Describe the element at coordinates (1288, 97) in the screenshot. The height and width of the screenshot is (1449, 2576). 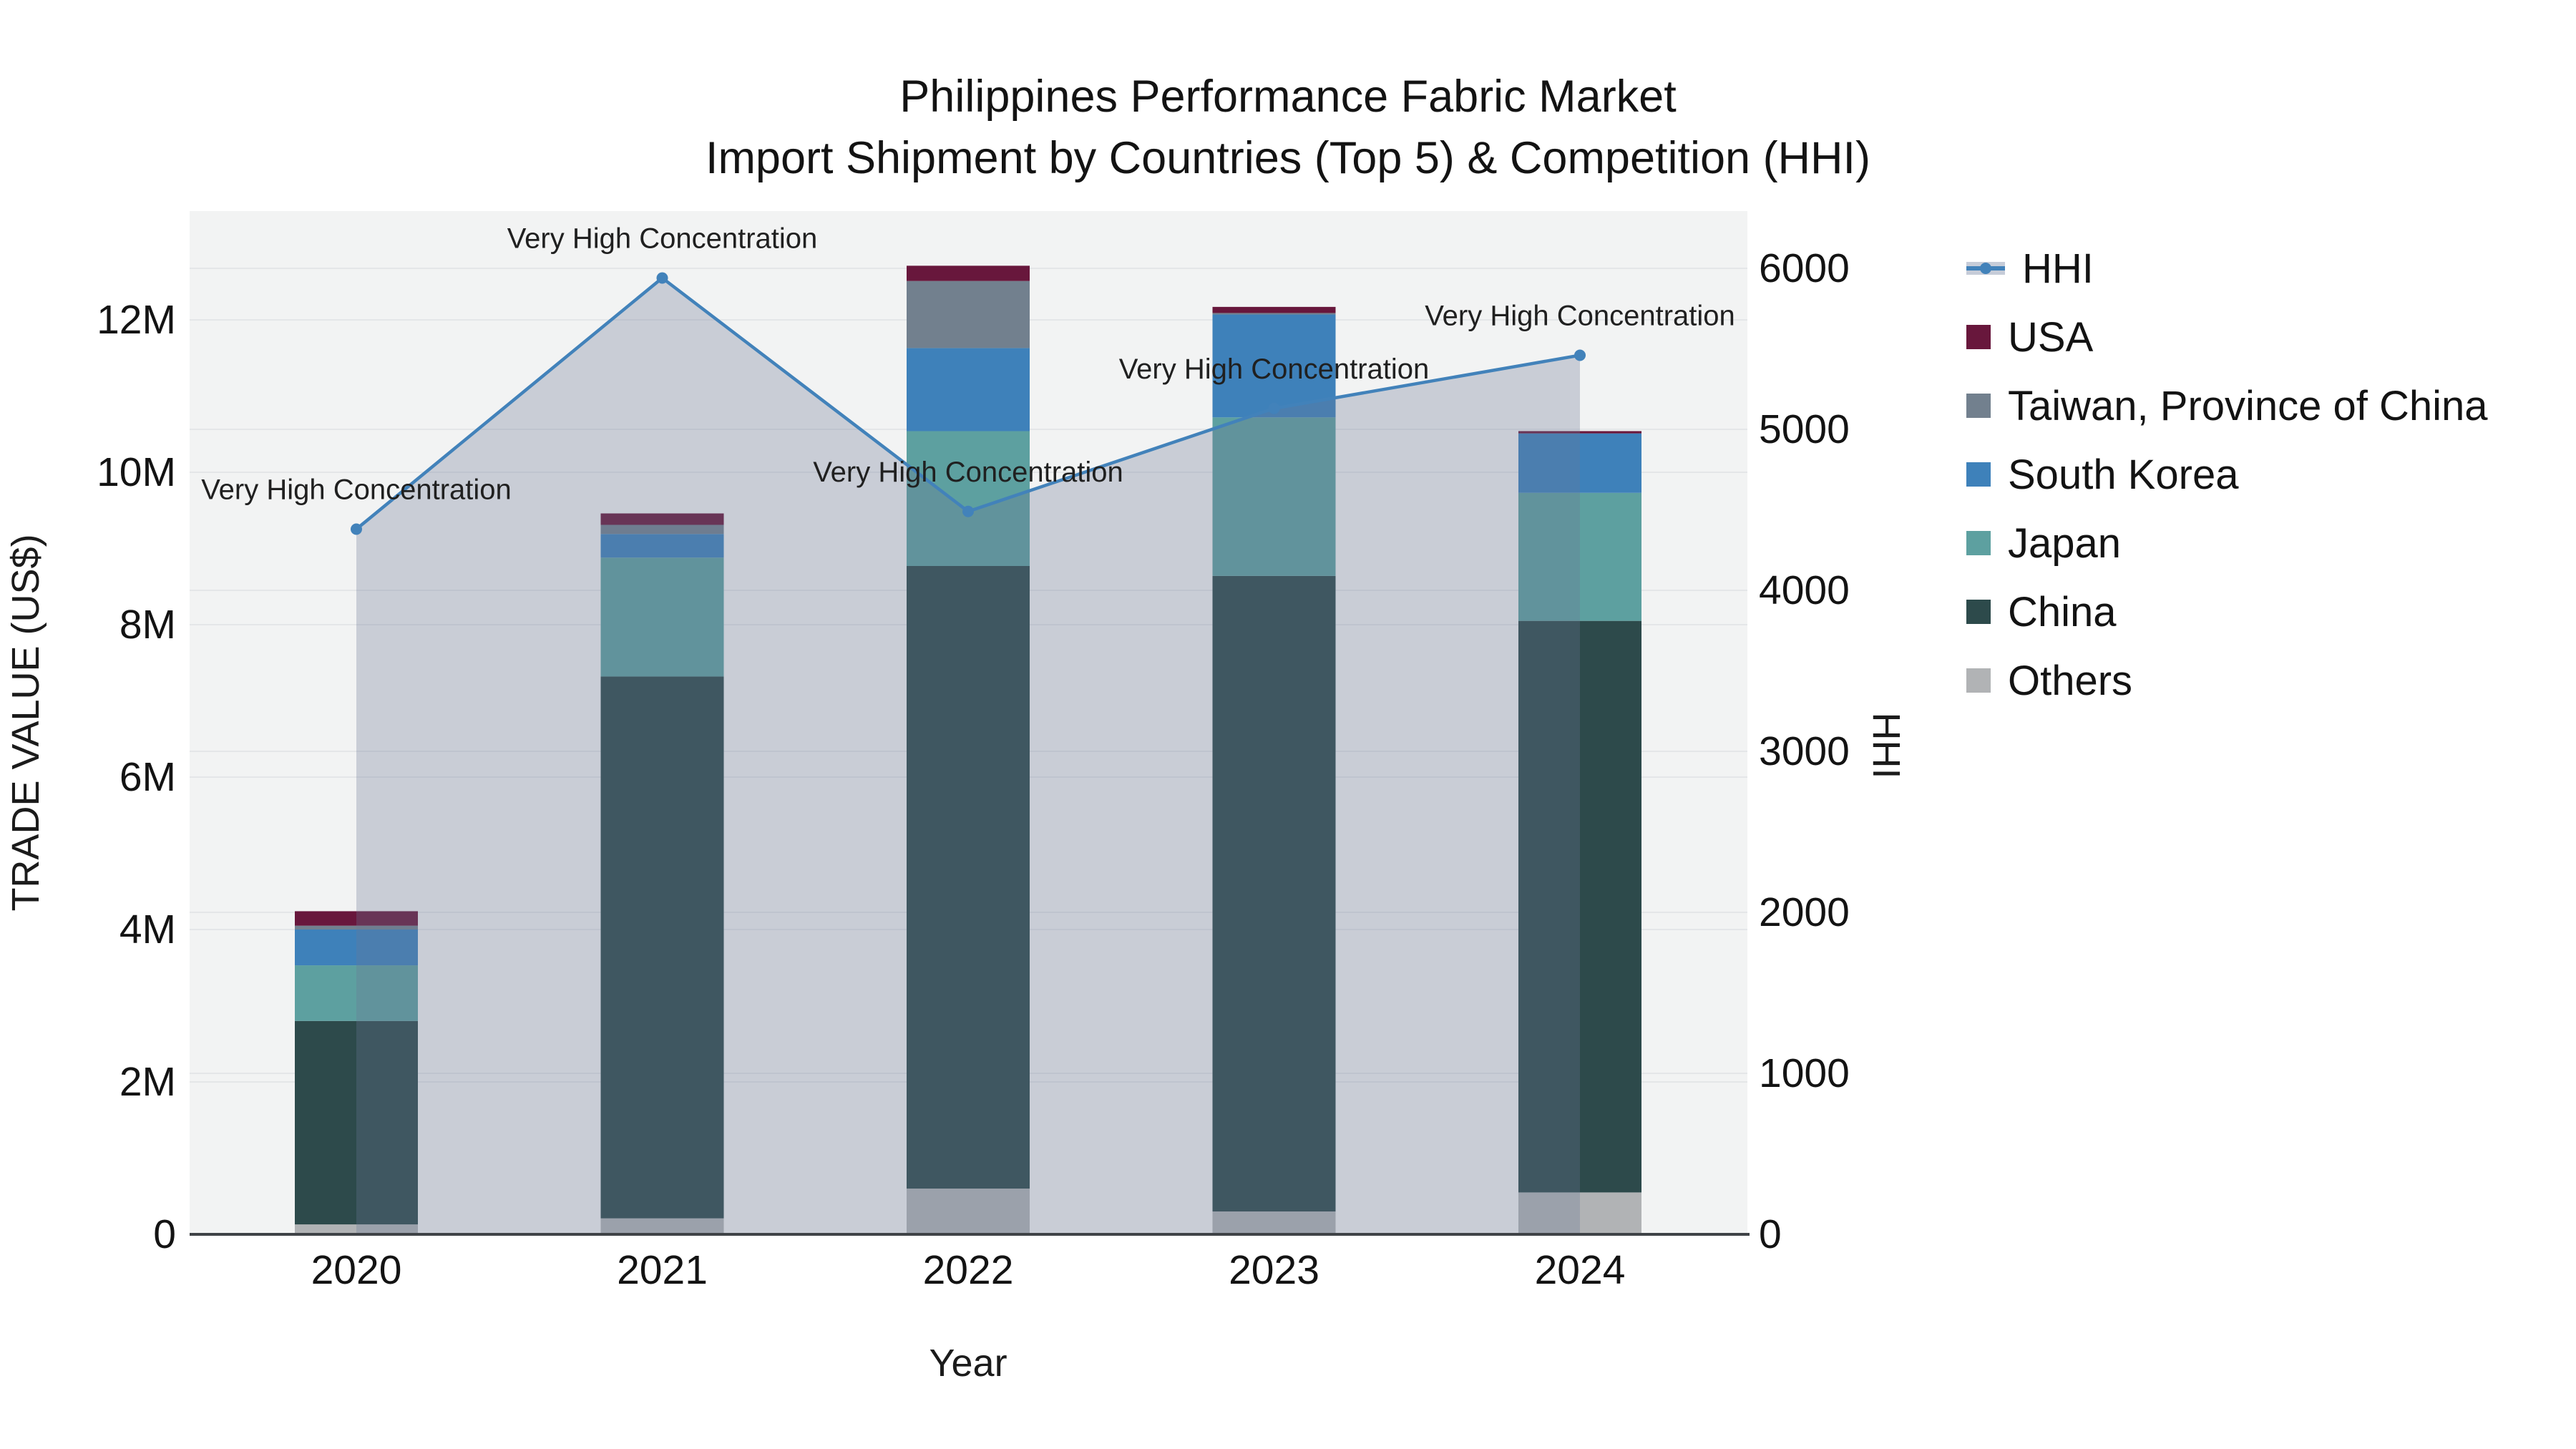
I see `chart-title-line1: Philippines Performance Fabric Market` at that location.